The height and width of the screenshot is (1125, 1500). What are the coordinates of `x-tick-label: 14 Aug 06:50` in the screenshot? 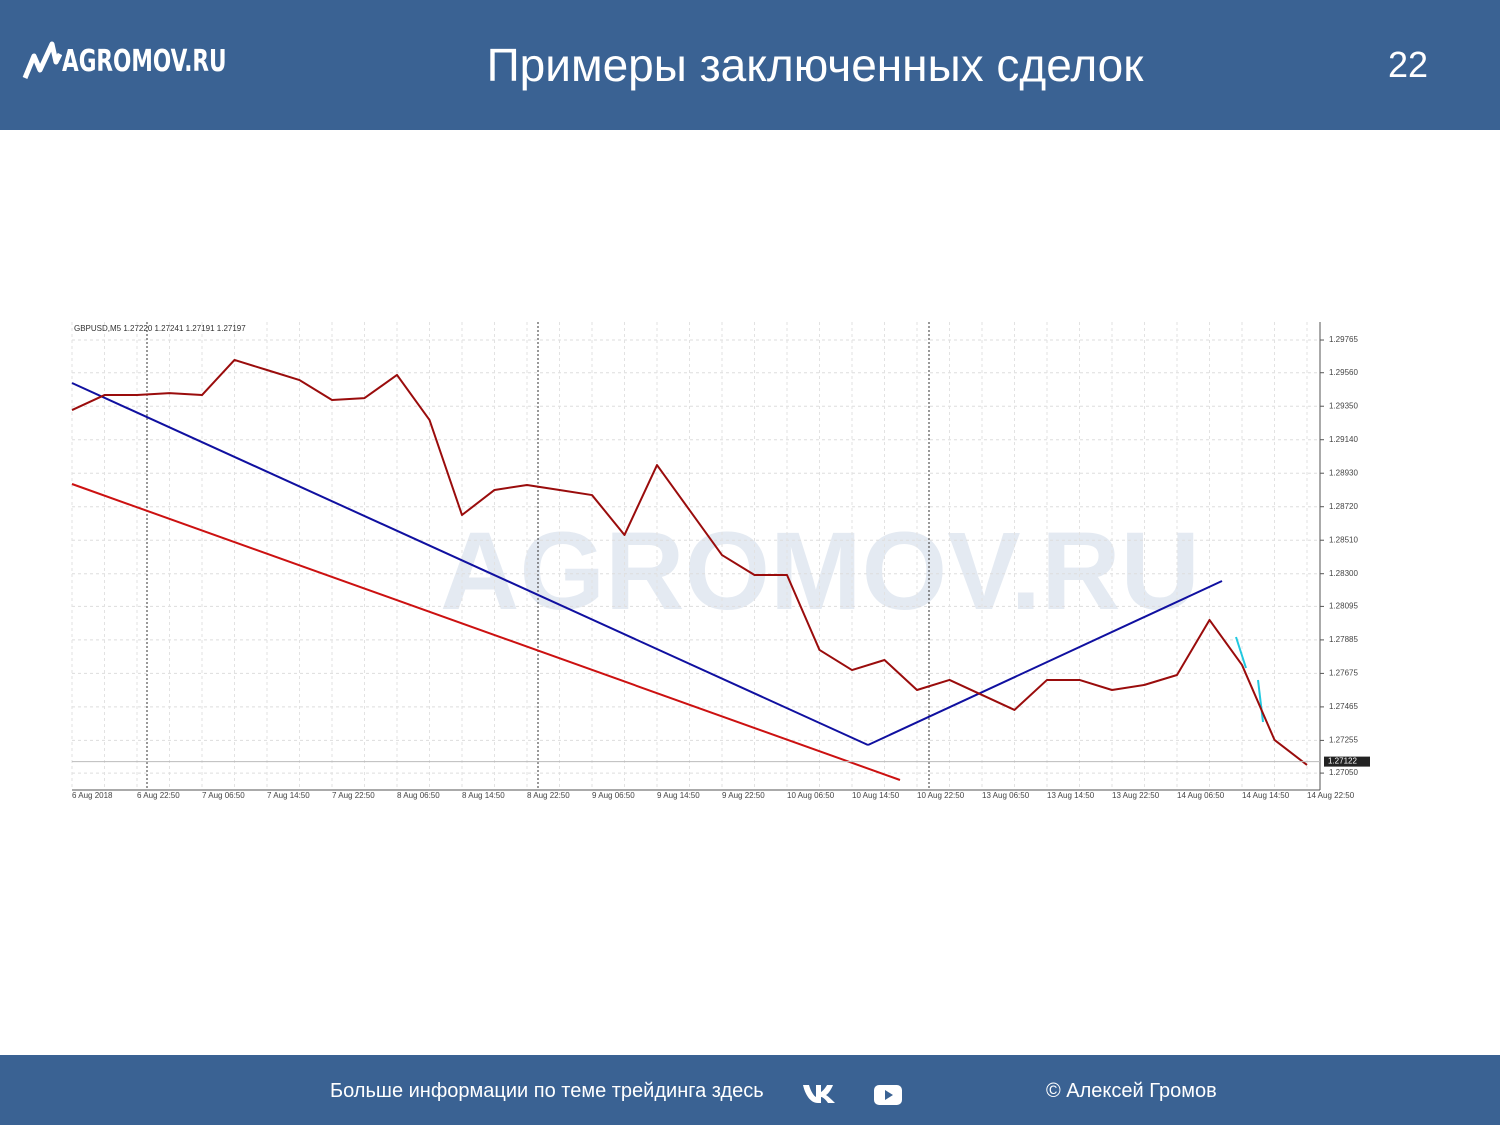 It's located at (1201, 795).